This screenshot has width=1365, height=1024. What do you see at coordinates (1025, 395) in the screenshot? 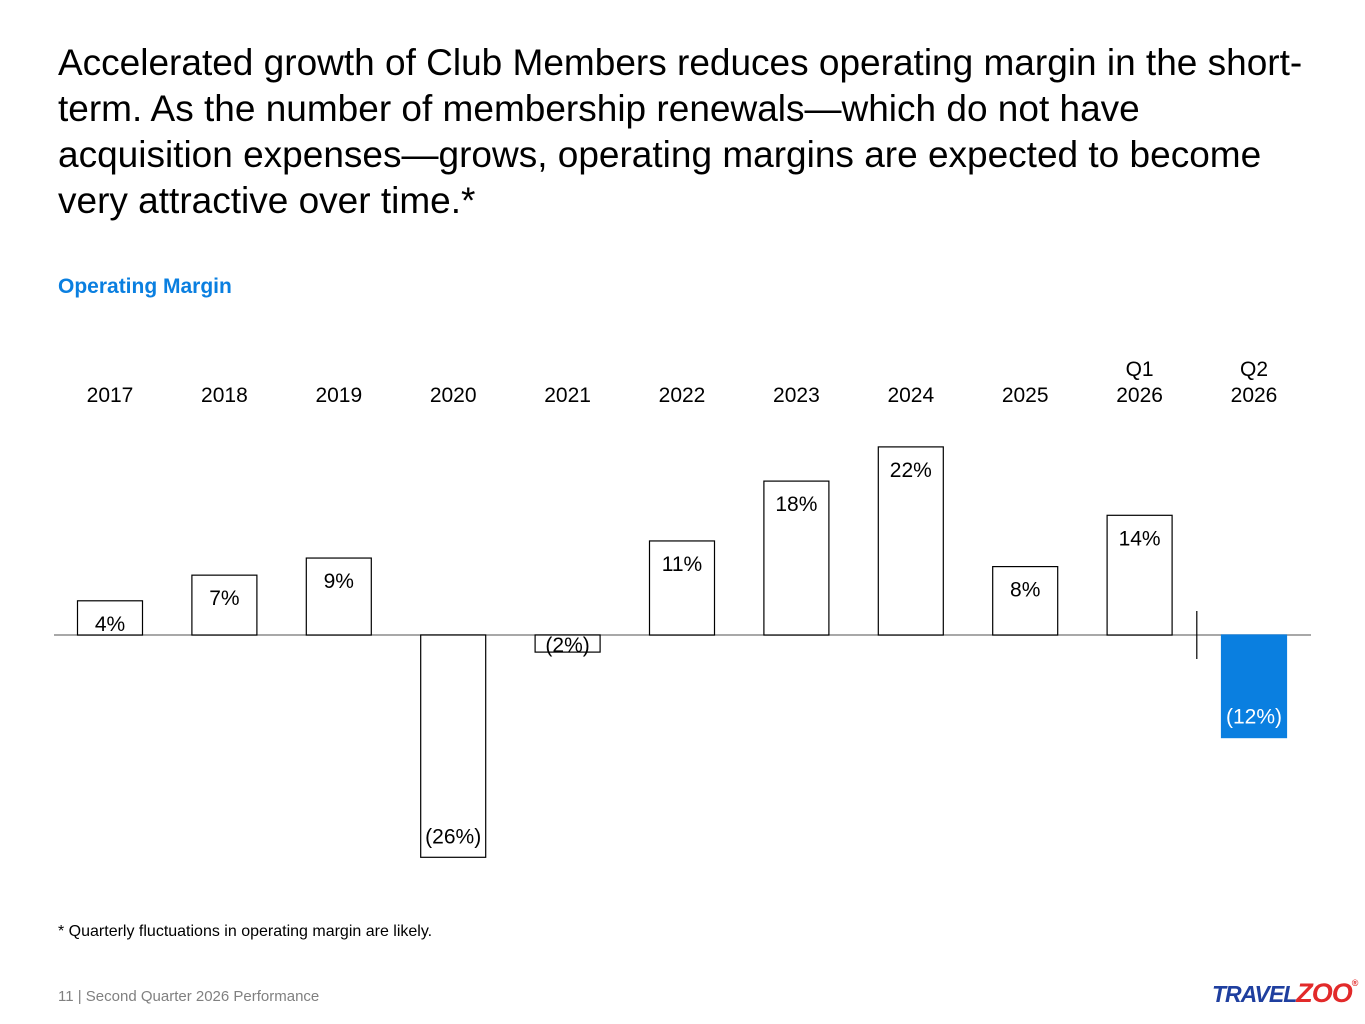
I see `category-label: 2025` at bounding box center [1025, 395].